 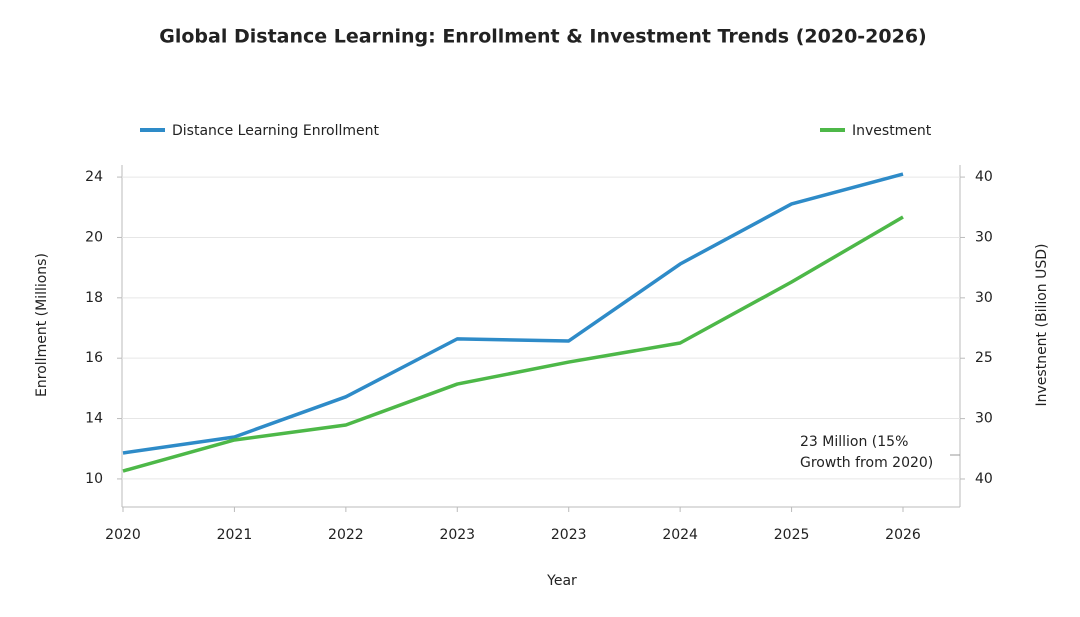 I want to click on x-tick-label: 2024, so click(x=680, y=535).